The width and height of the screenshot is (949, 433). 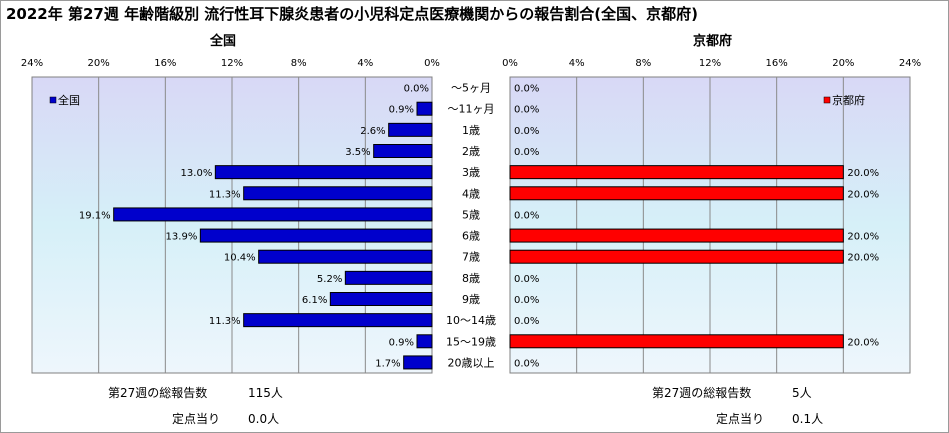 I want to click on left-legend-swatch, so click(x=53, y=100).